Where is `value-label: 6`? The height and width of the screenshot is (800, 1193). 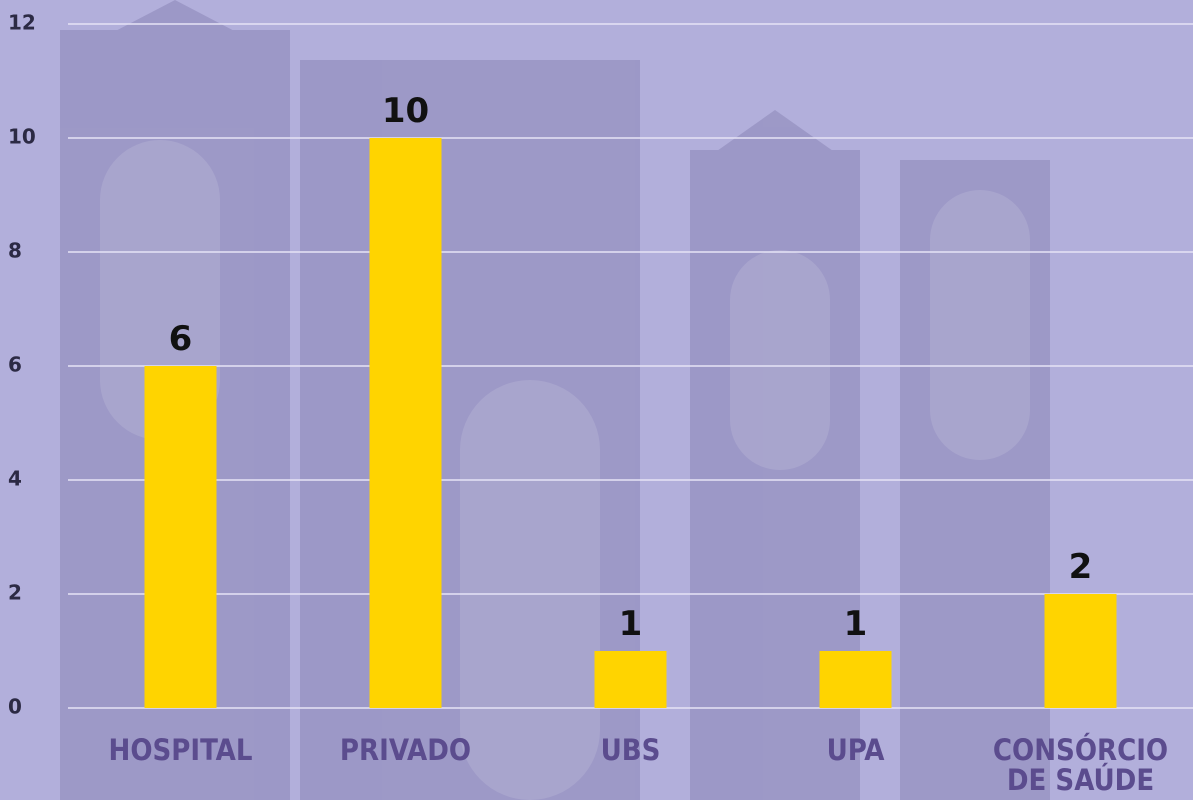 value-label: 6 is located at coordinates (181, 339).